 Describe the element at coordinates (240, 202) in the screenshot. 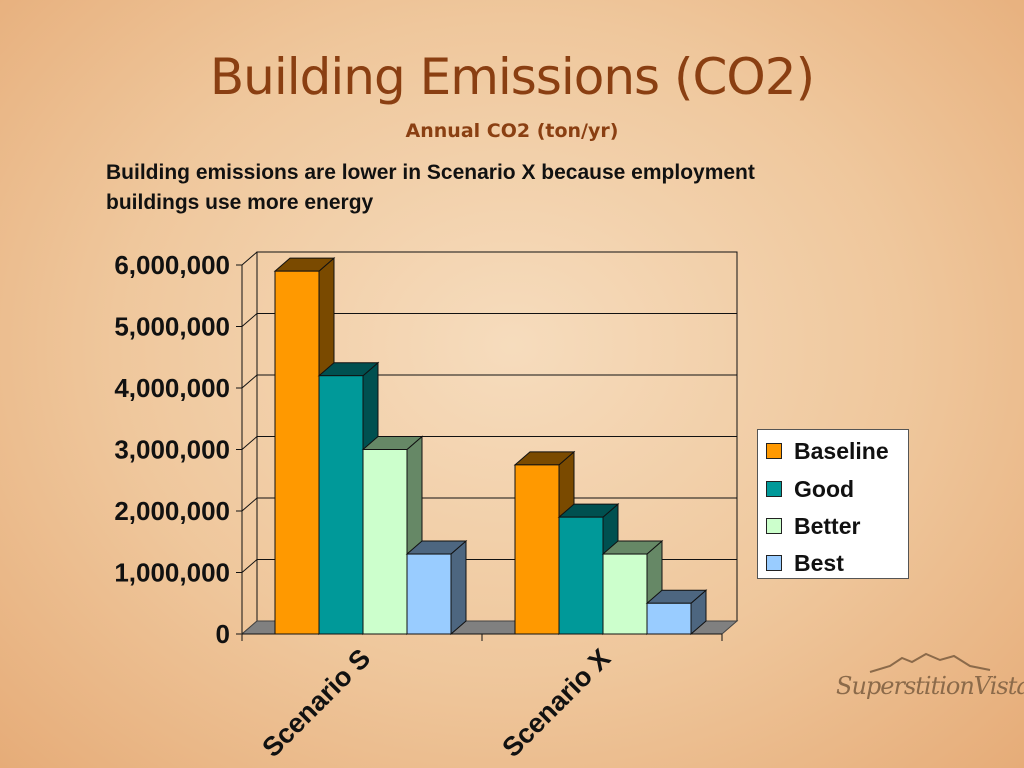

I see `caption-line-2: buildings use more energy` at that location.